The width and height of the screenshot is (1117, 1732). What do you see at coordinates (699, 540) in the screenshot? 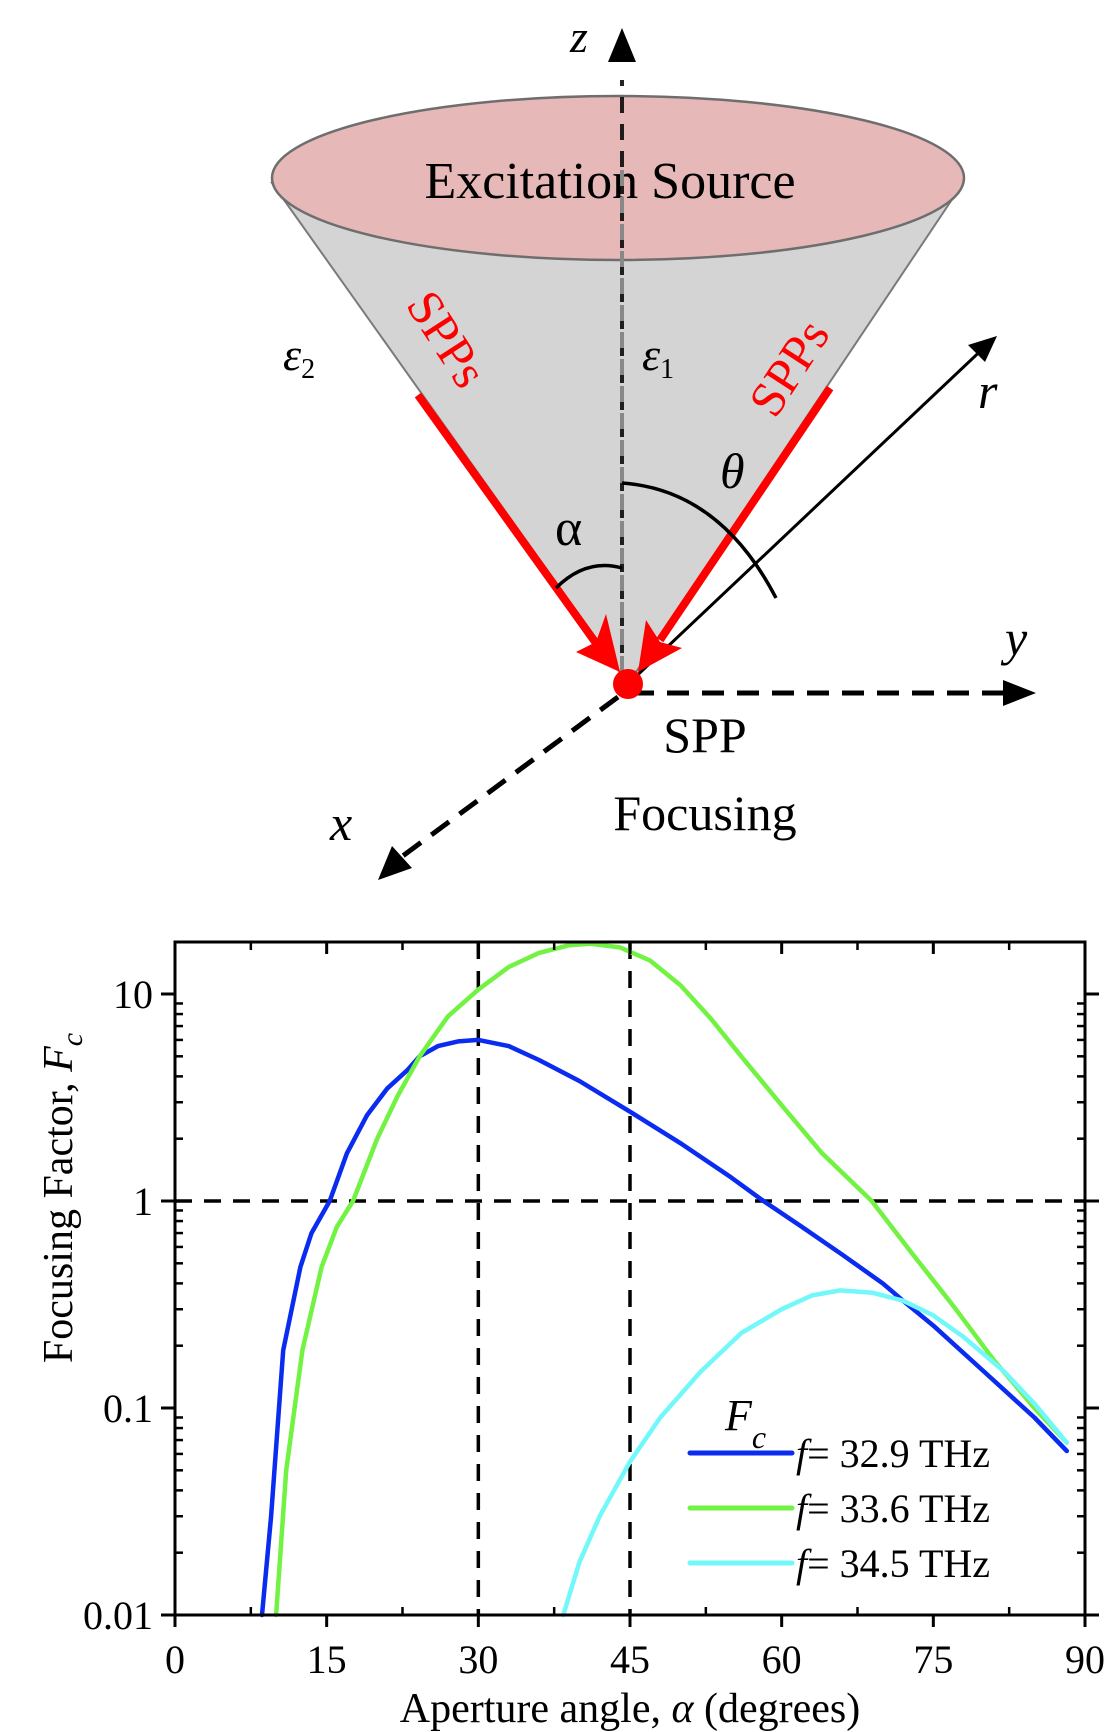
I see `theta-arc` at bounding box center [699, 540].